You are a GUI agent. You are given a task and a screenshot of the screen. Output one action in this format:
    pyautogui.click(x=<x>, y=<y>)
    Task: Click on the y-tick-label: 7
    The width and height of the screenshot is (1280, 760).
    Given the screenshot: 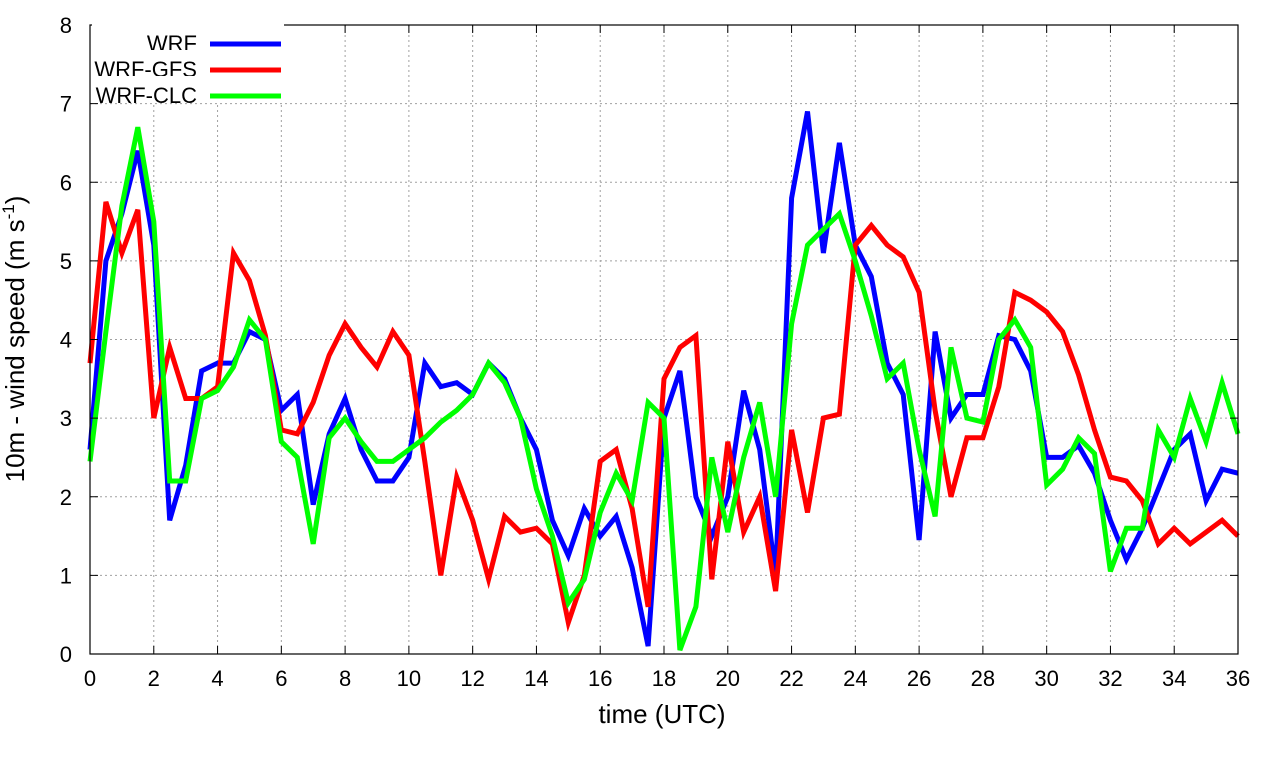 What is the action you would take?
    pyautogui.click(x=66, y=104)
    